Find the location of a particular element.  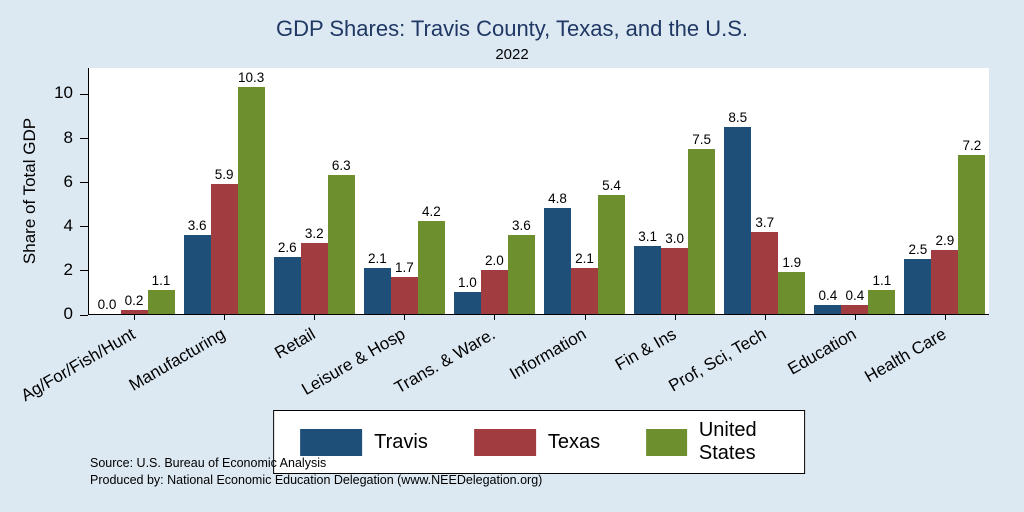

legend: Travis Texas United States is located at coordinates (539, 442).